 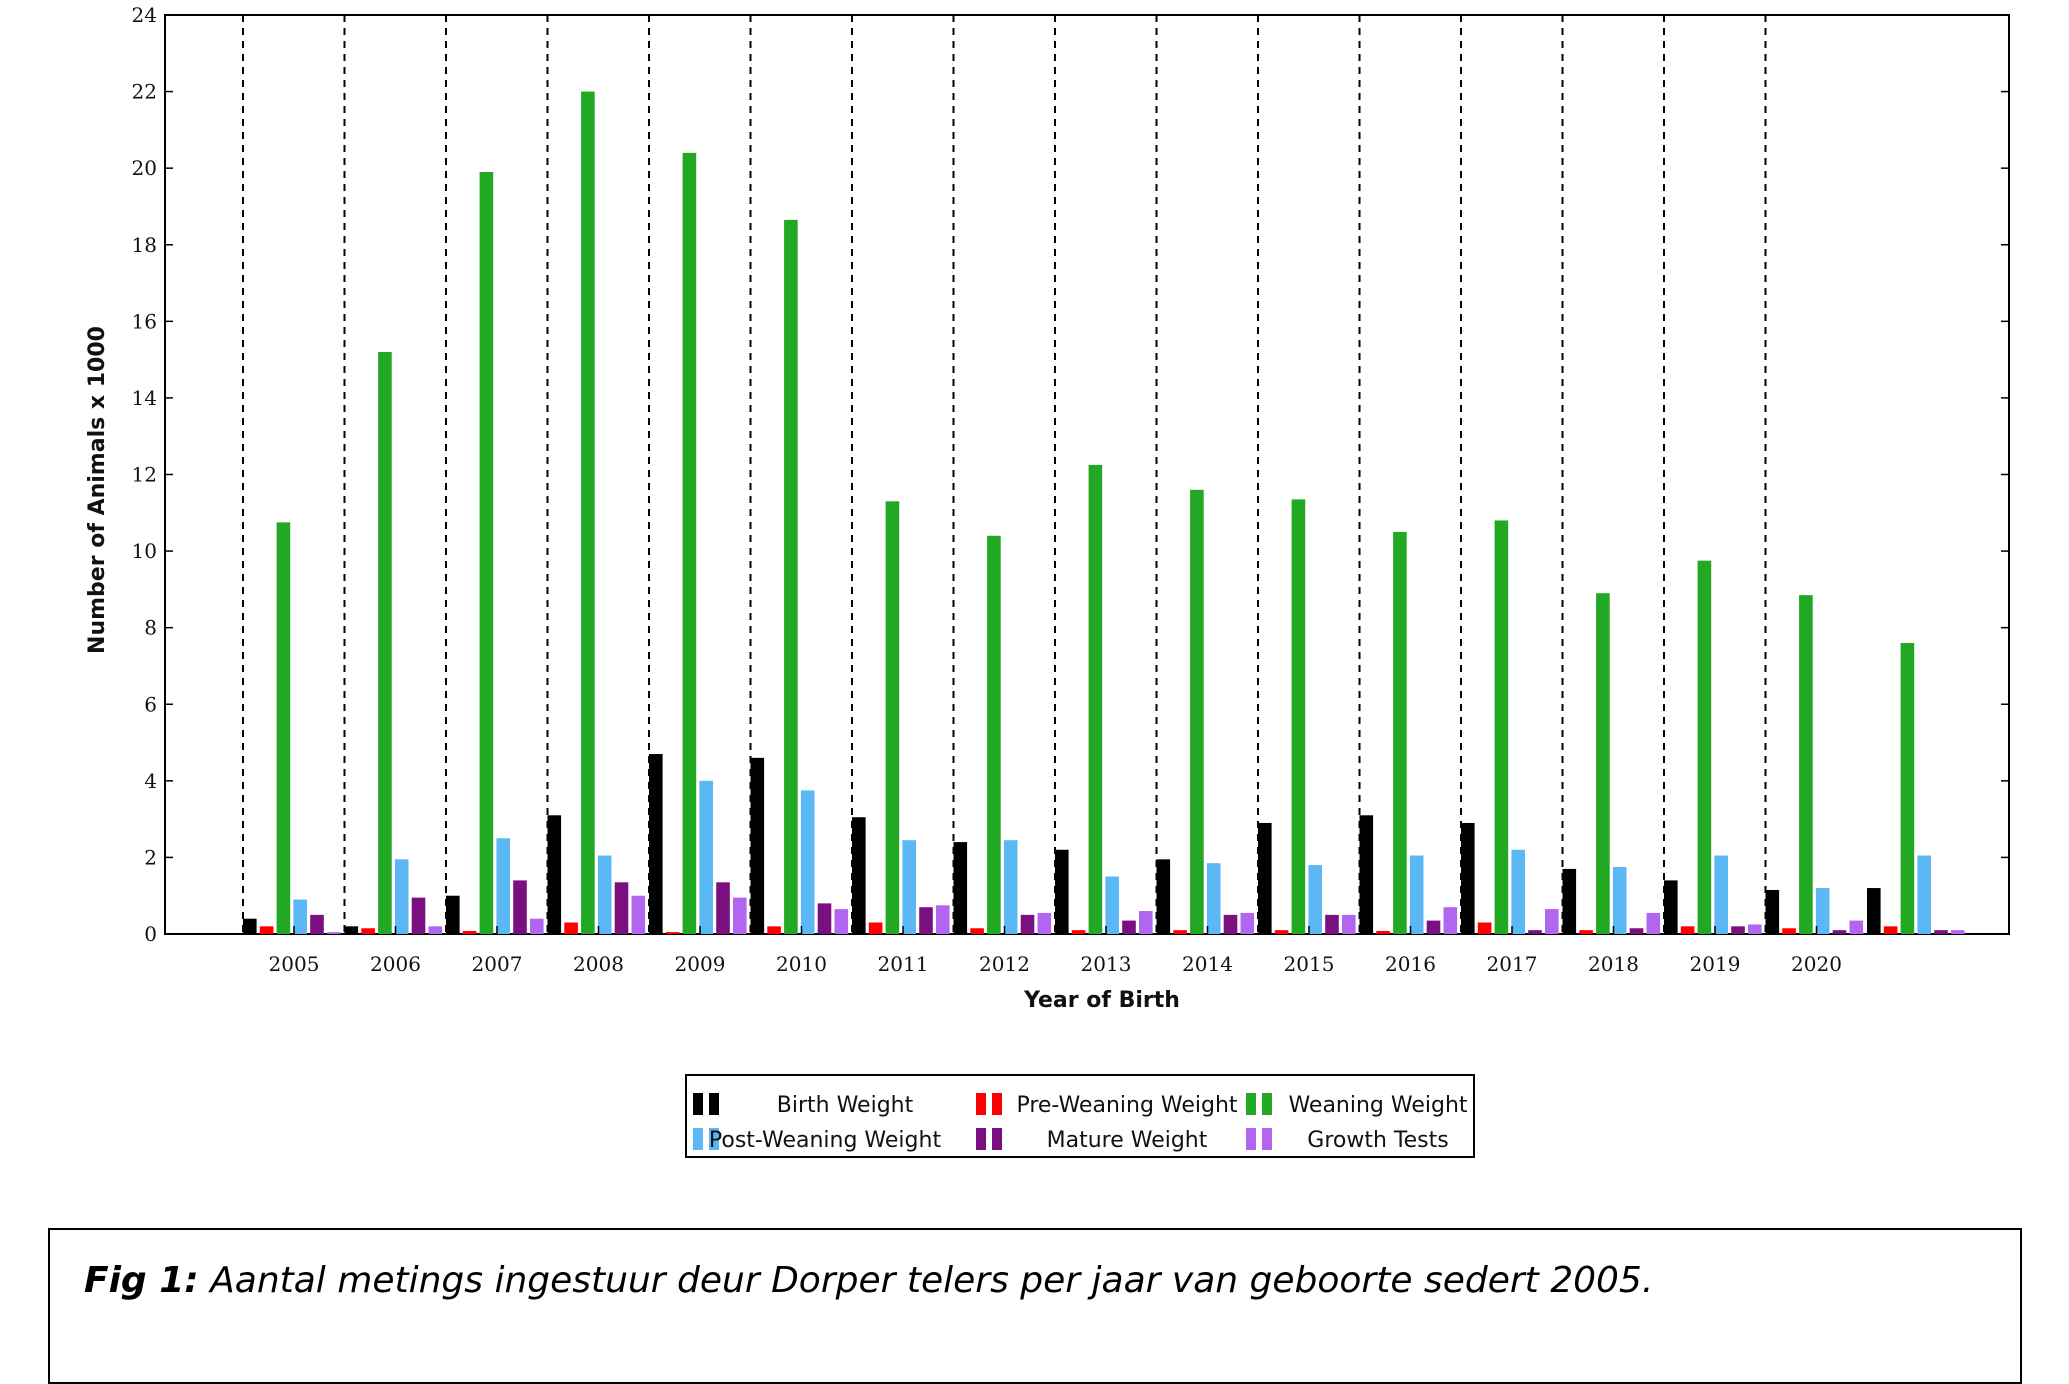 What do you see at coordinates (144, 475) in the screenshot?
I see `y-tick-label: 12` at bounding box center [144, 475].